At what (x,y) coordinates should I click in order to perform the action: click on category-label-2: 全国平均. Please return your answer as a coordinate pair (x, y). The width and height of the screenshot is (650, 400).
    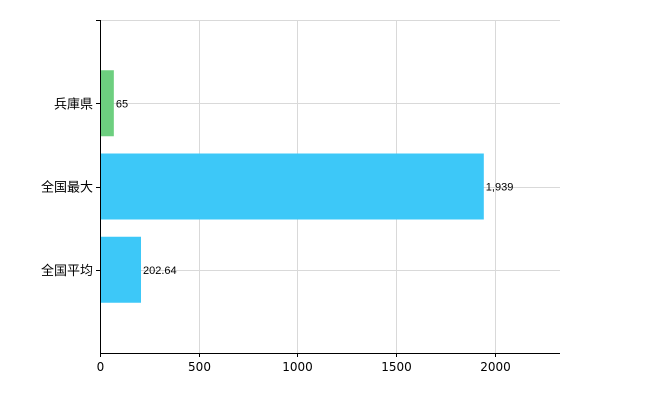
    Looking at the image, I should click on (67, 271).